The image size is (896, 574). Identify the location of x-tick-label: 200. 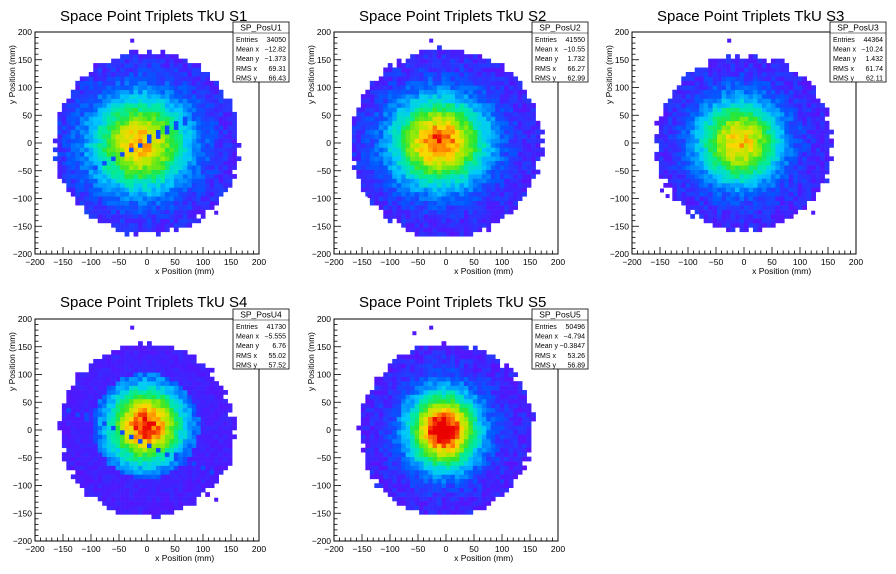
(558, 262).